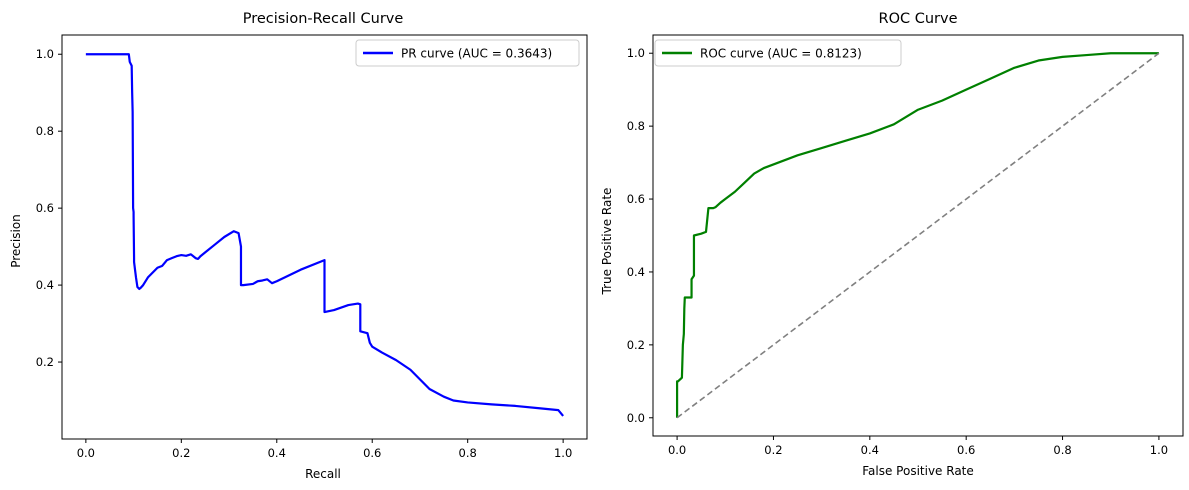 The width and height of the screenshot is (1189, 490). What do you see at coordinates (372, 453) in the screenshot?
I see `pr-x-tick-label: 0.6` at bounding box center [372, 453].